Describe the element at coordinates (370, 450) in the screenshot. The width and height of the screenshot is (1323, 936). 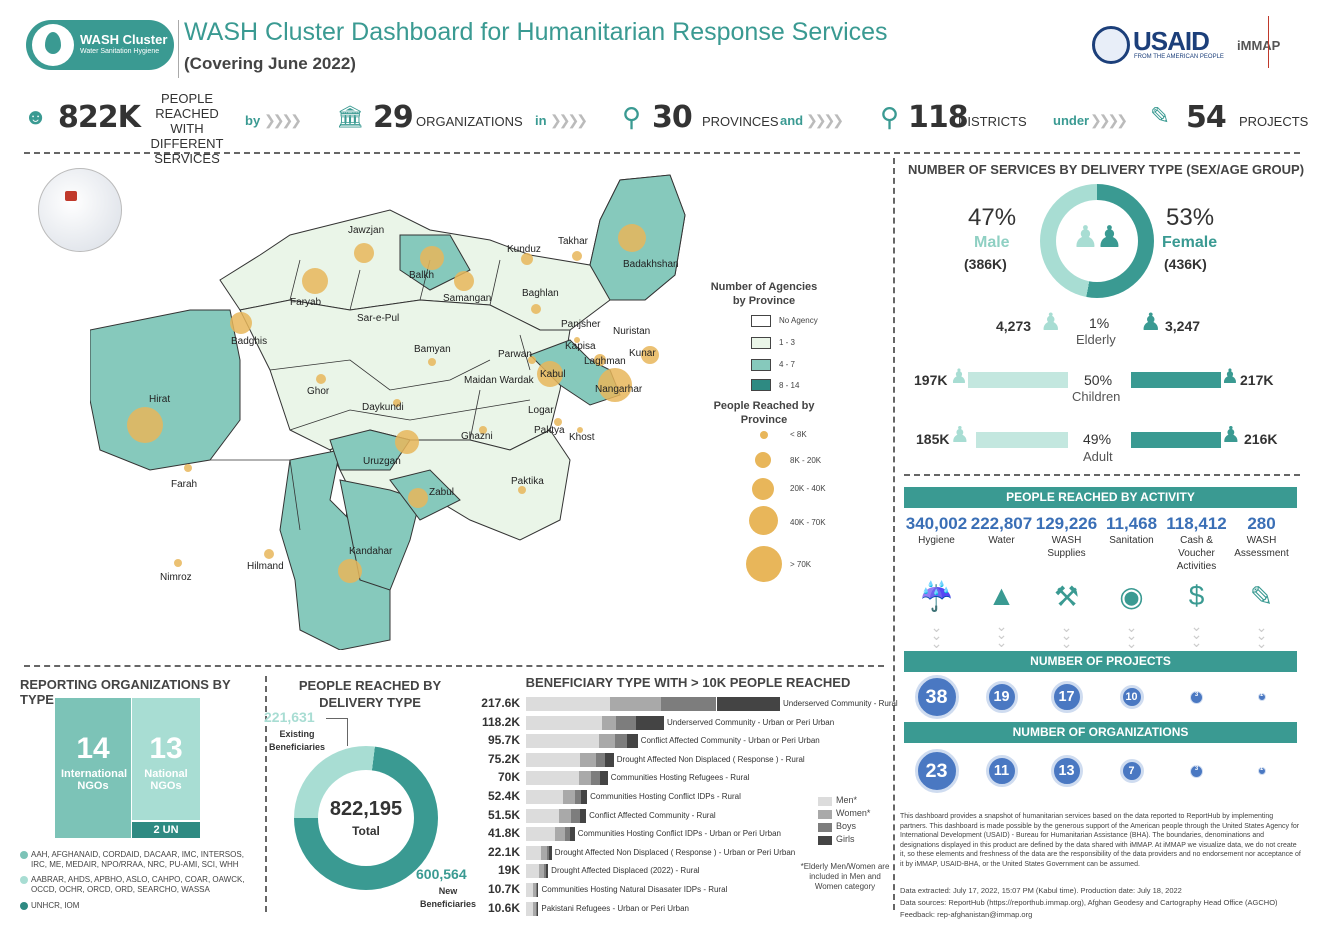
I see `map-region-uruzgan` at that location.